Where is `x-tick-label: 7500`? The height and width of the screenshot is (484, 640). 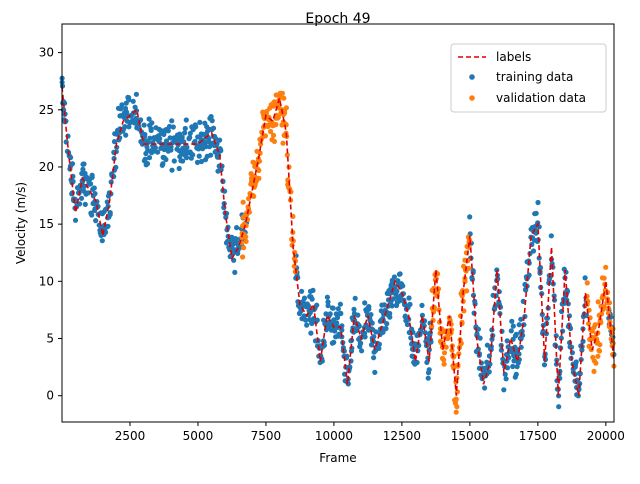 x-tick-label: 7500 is located at coordinates (266, 436).